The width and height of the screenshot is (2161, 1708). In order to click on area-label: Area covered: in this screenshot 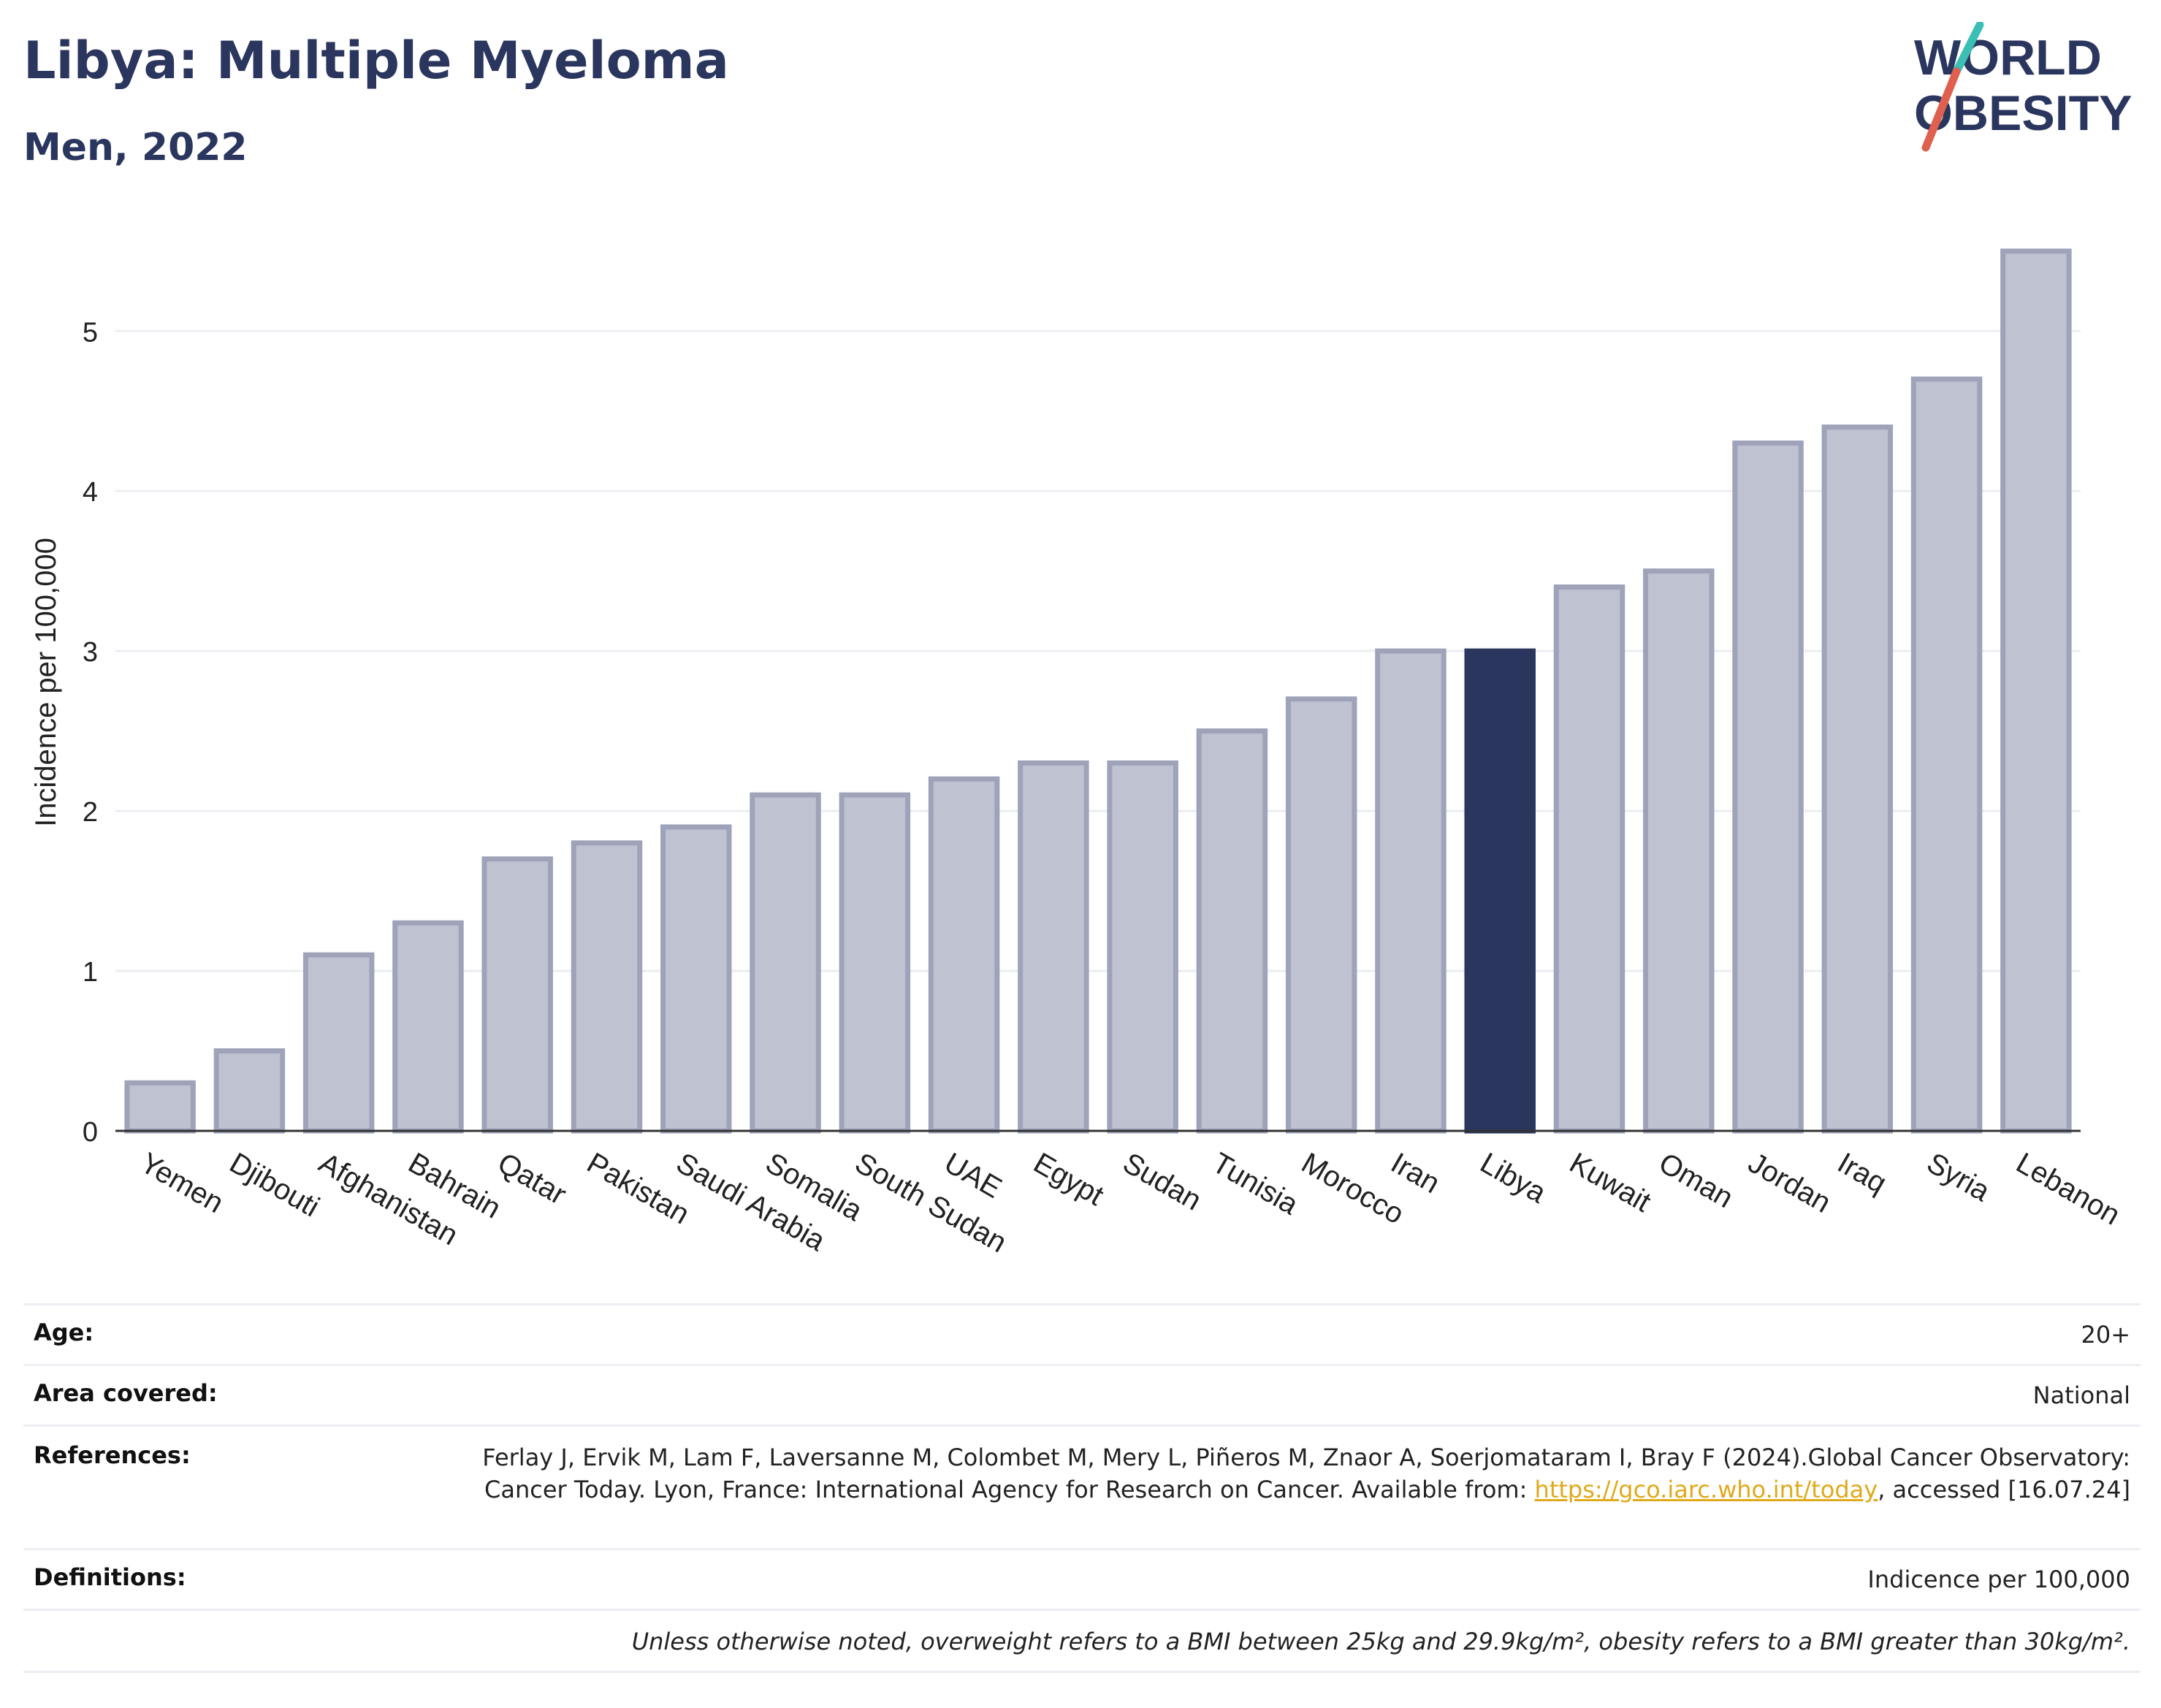, I will do `click(126, 1393)`.